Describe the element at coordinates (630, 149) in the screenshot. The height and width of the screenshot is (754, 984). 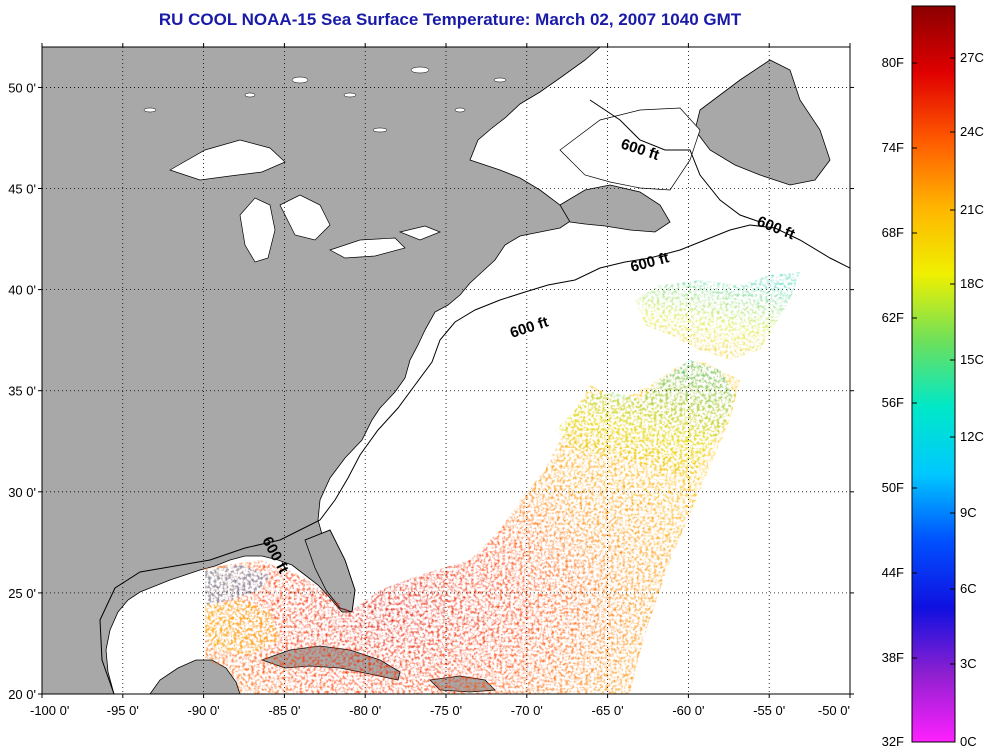
I see `gulf-st-lawrence` at that location.